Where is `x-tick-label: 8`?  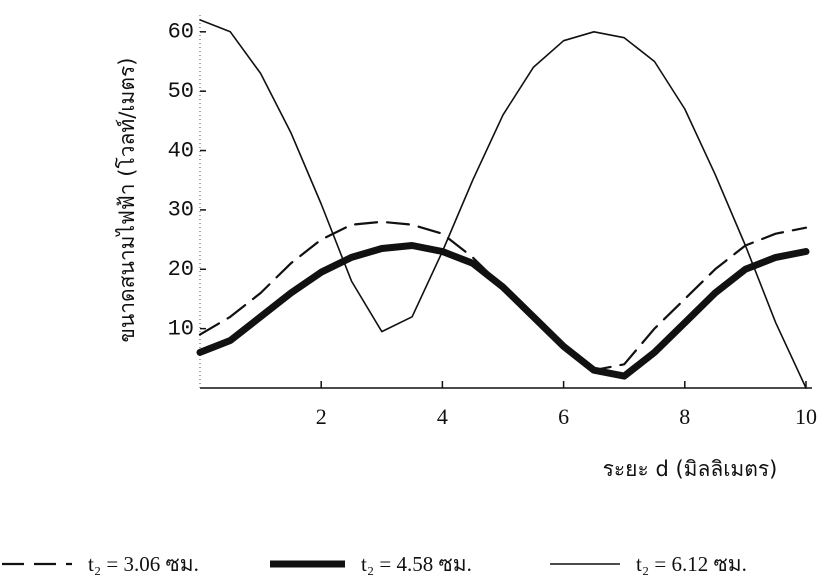 x-tick-label: 8 is located at coordinates (684, 416).